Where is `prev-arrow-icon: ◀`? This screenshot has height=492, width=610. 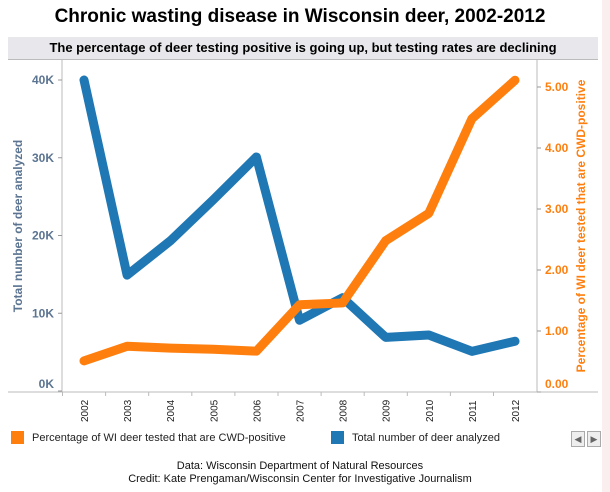 prev-arrow-icon: ◀ is located at coordinates (578, 439).